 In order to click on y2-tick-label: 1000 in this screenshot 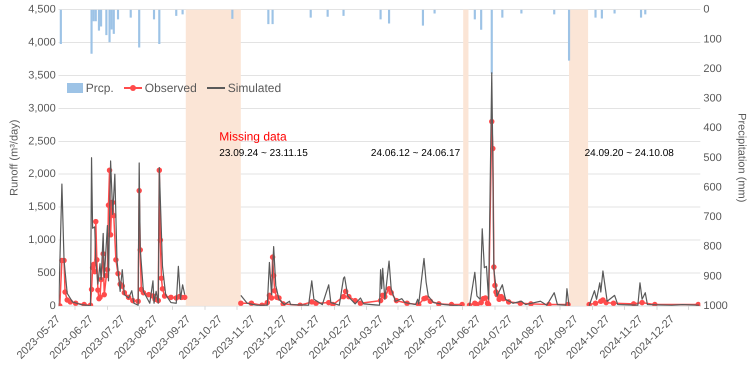, I will do `click(715, 306)`.